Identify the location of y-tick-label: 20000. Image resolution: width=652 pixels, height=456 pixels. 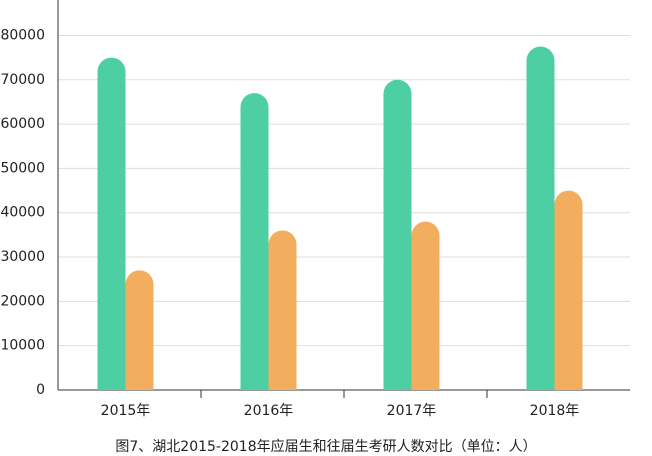
(22, 301).